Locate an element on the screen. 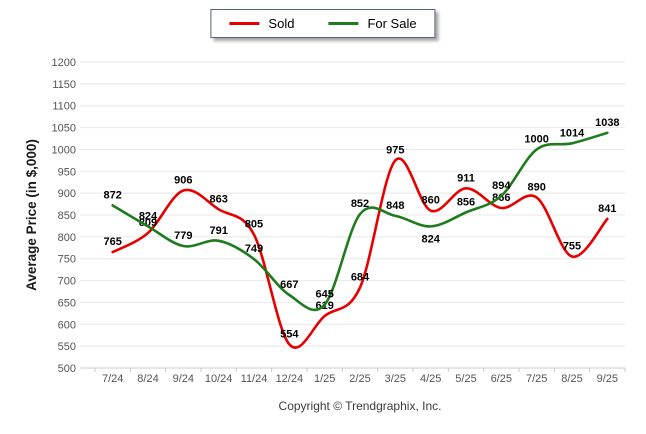  for-sale-point-label: 645 is located at coordinates (324, 295).